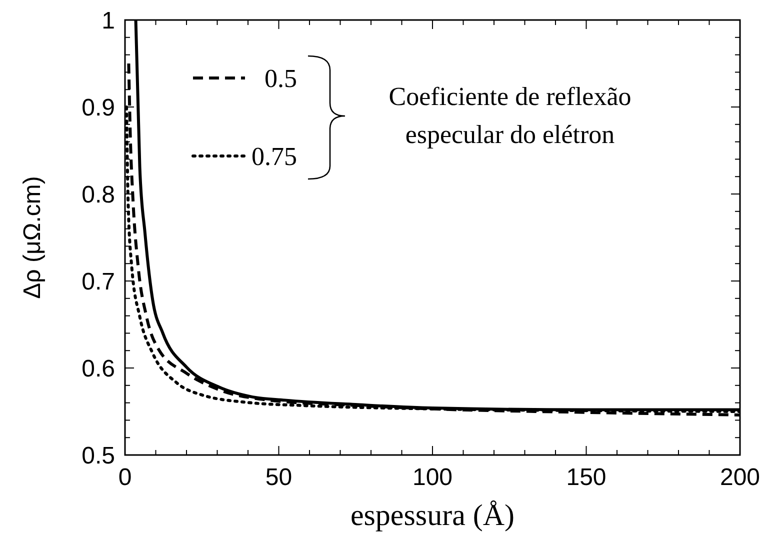 Image resolution: width=768 pixels, height=540 pixels. I want to click on legend-title: Coeficiente de reflexão especular do elétron, so click(510, 115).